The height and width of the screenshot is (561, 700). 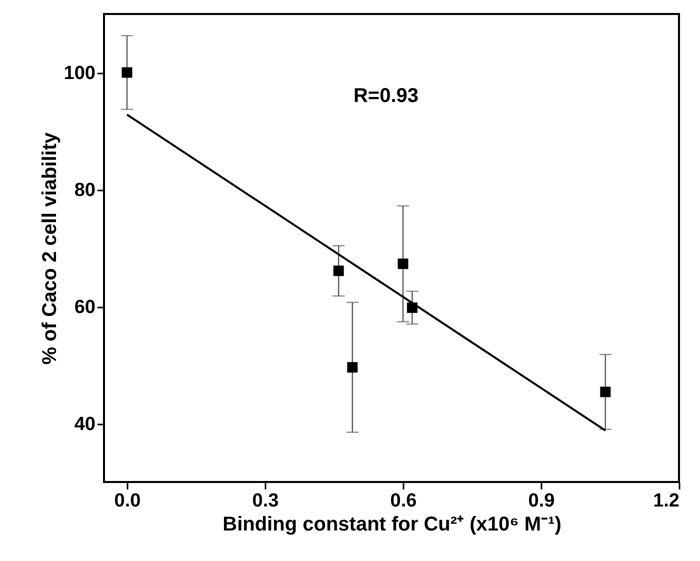 I want to click on y-axis-title: % of Caco 2 cell viability, so click(x=49, y=248).